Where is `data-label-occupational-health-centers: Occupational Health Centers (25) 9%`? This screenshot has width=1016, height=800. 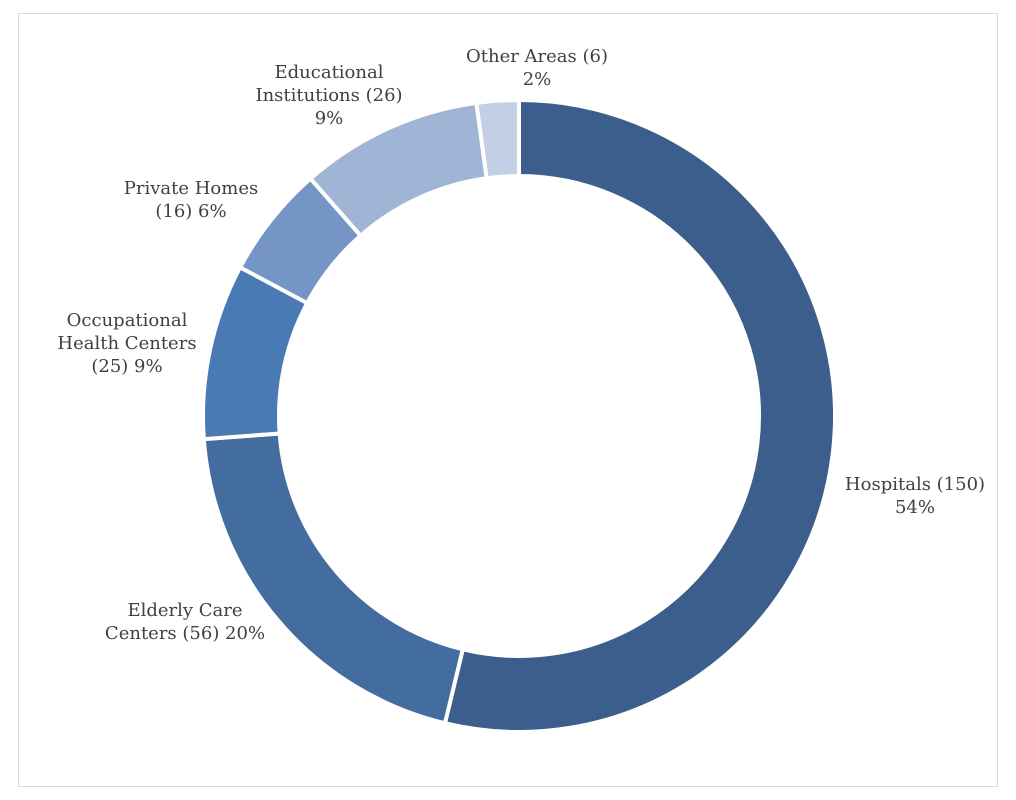 data-label-occupational-health-centers: Occupational Health Centers (25) 9% is located at coordinates (126, 343).